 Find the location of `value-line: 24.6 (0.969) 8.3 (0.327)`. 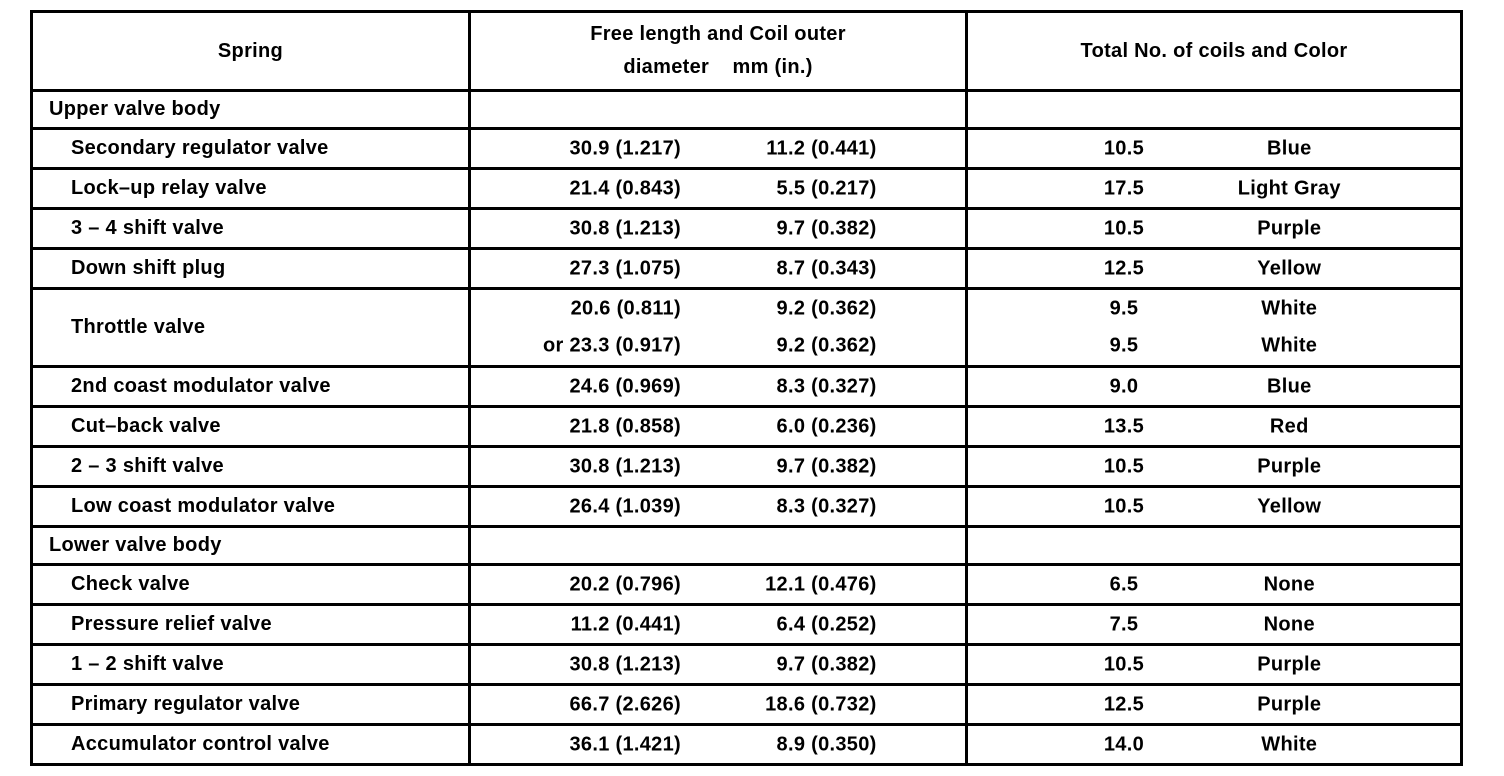

value-line: 24.6 (0.969) 8.3 (0.327) is located at coordinates (718, 386).